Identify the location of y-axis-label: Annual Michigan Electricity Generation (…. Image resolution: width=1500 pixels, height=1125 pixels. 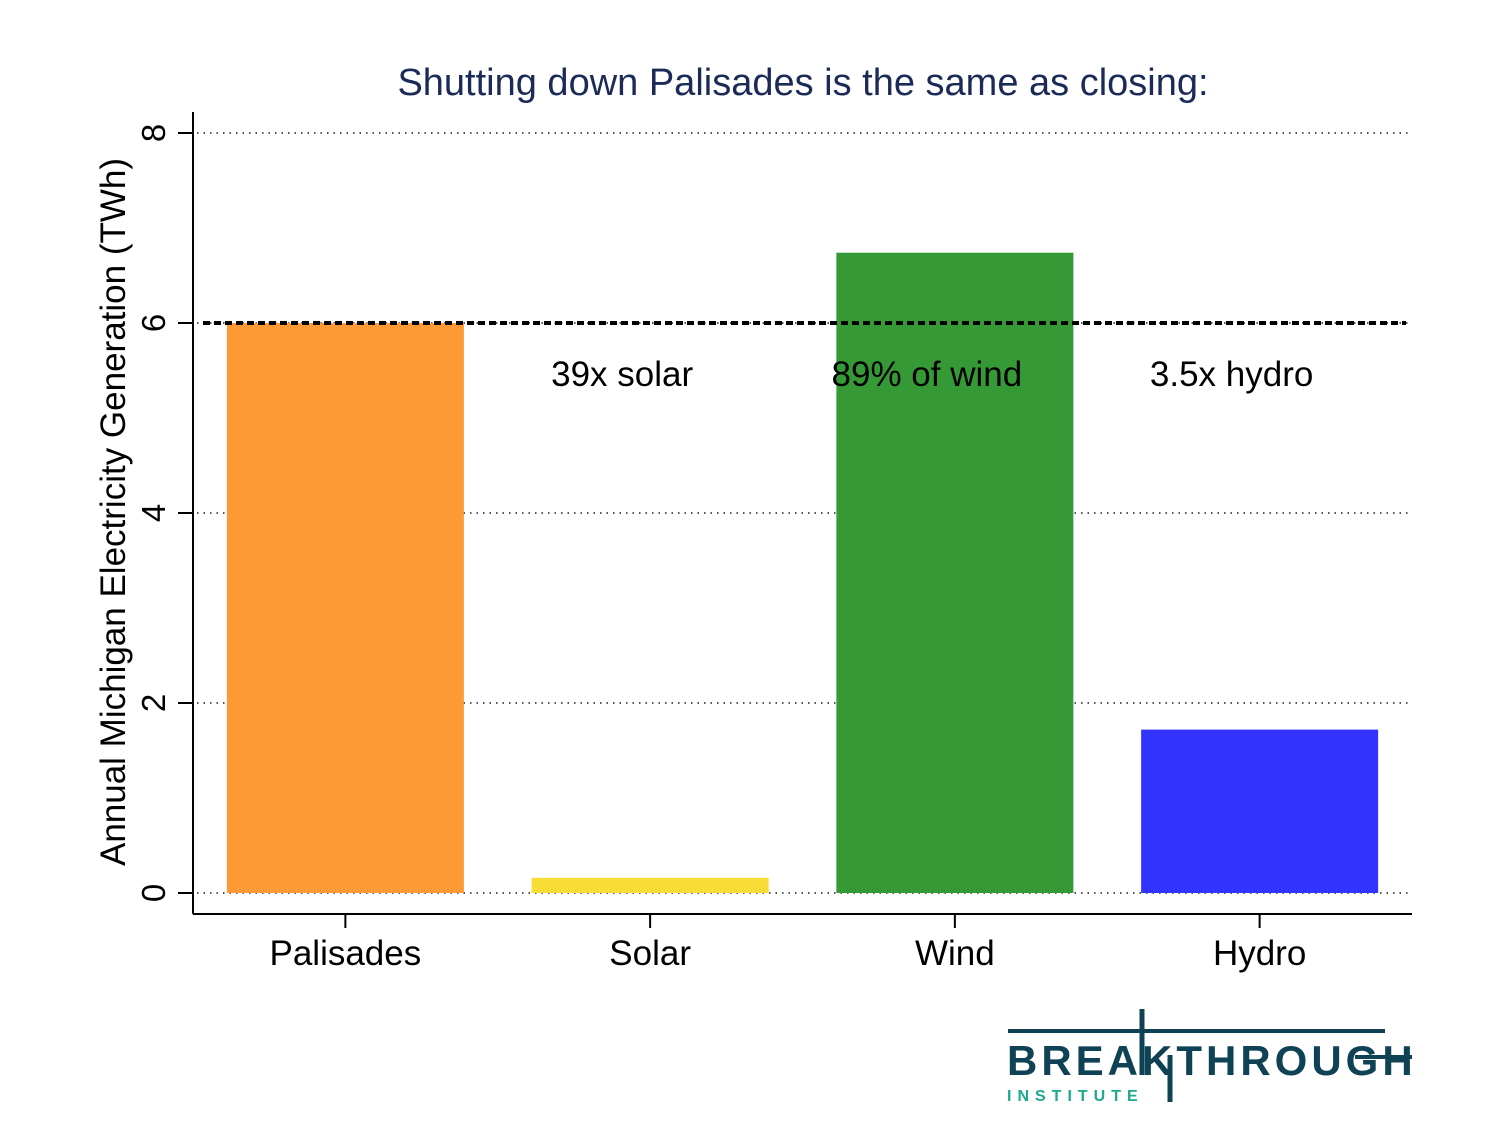
(113, 512).